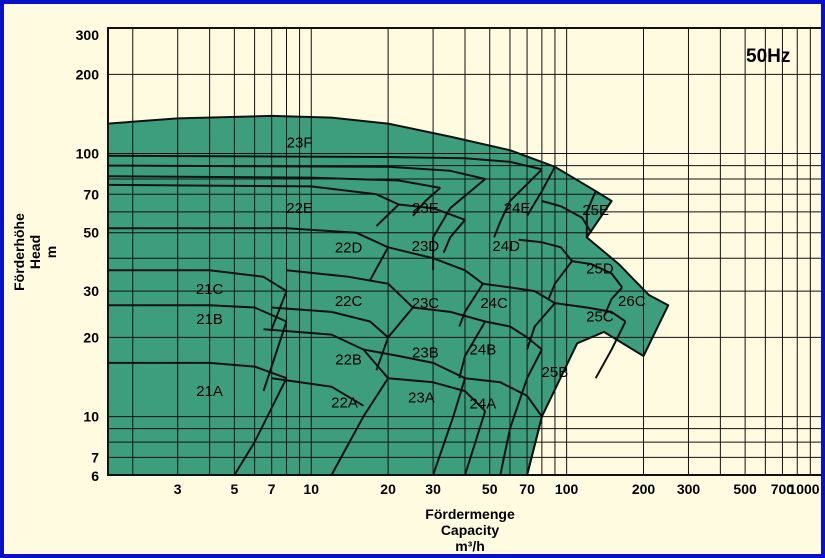  I want to click on y-axis-label-line-2: Head, so click(35, 252).